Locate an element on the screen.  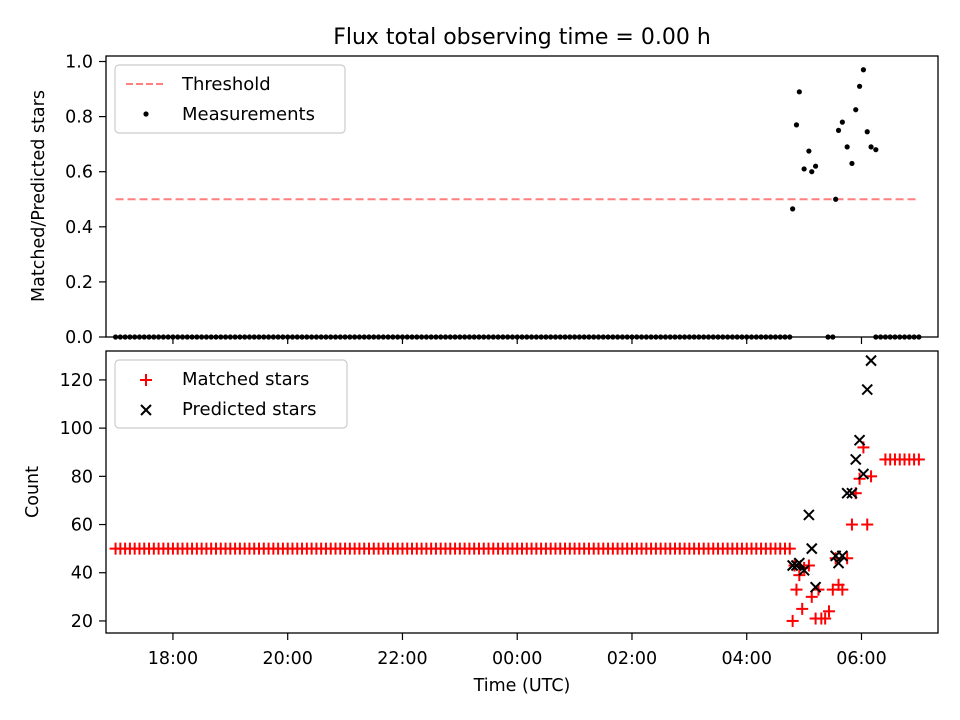
legend-measurements-label: Measurements is located at coordinates (248, 114).